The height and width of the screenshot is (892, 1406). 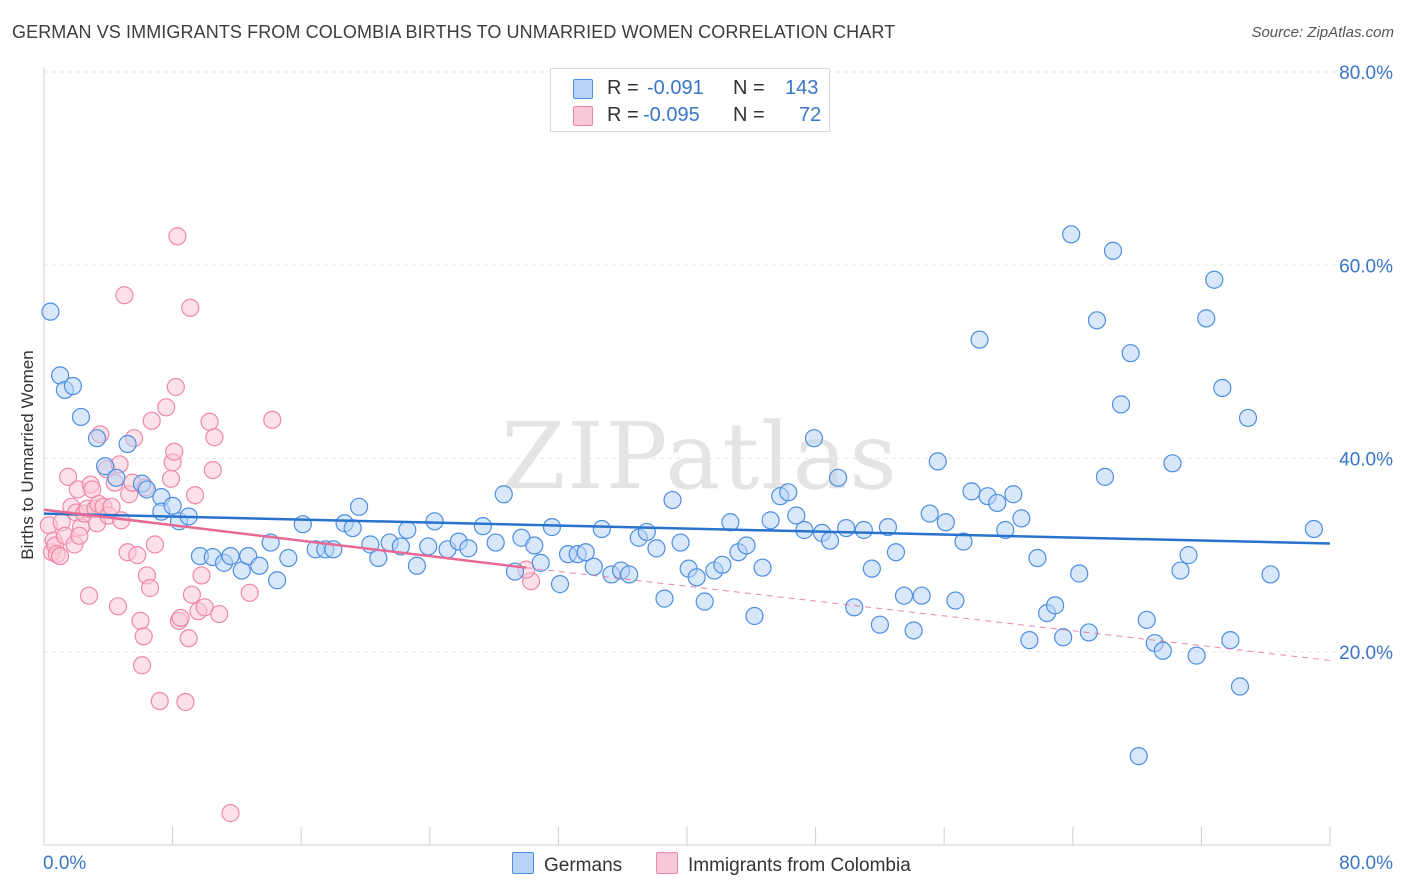 I want to click on legend-r-value: -0.095, so click(x=671, y=115).